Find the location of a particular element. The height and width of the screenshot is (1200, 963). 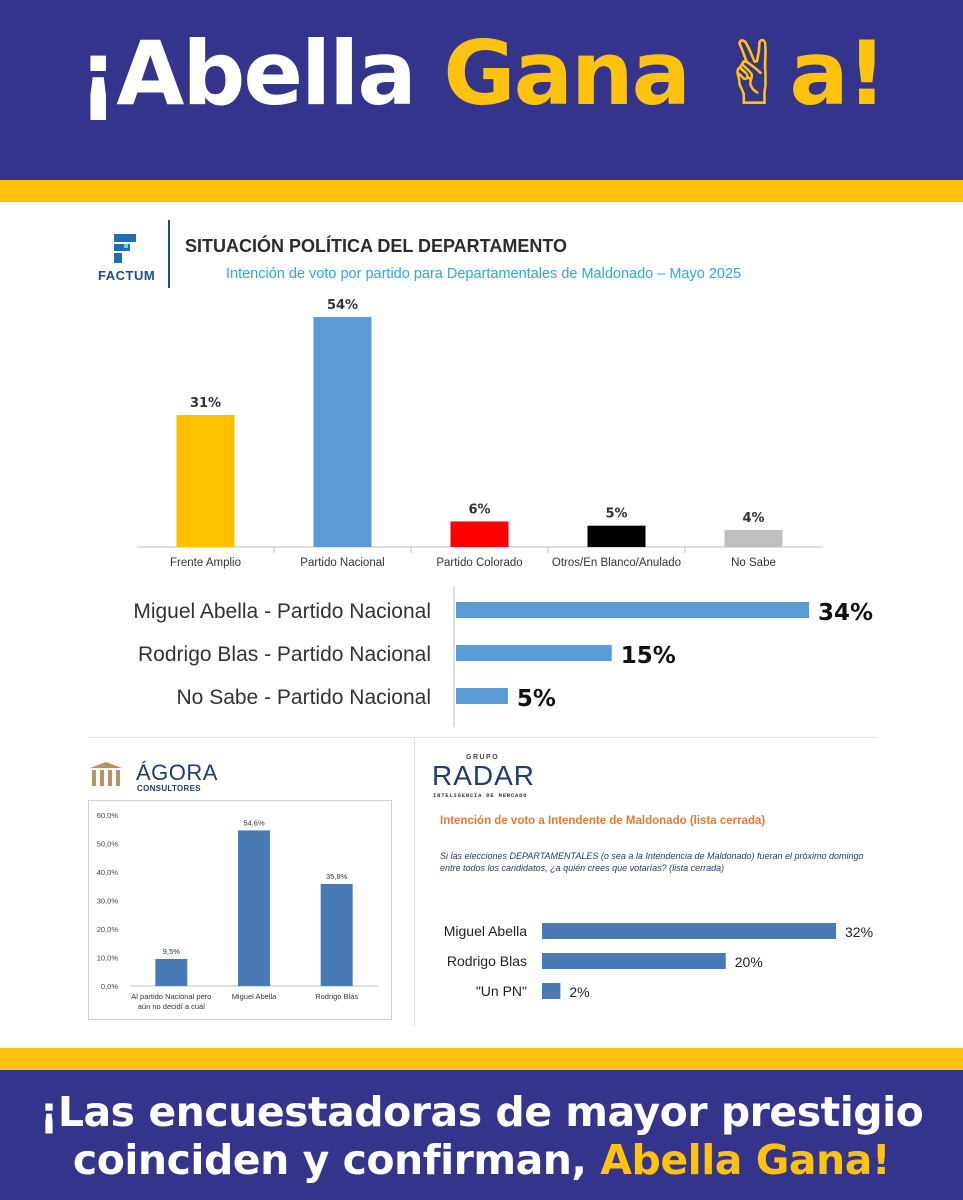

column-divider is located at coordinates (414, 882).